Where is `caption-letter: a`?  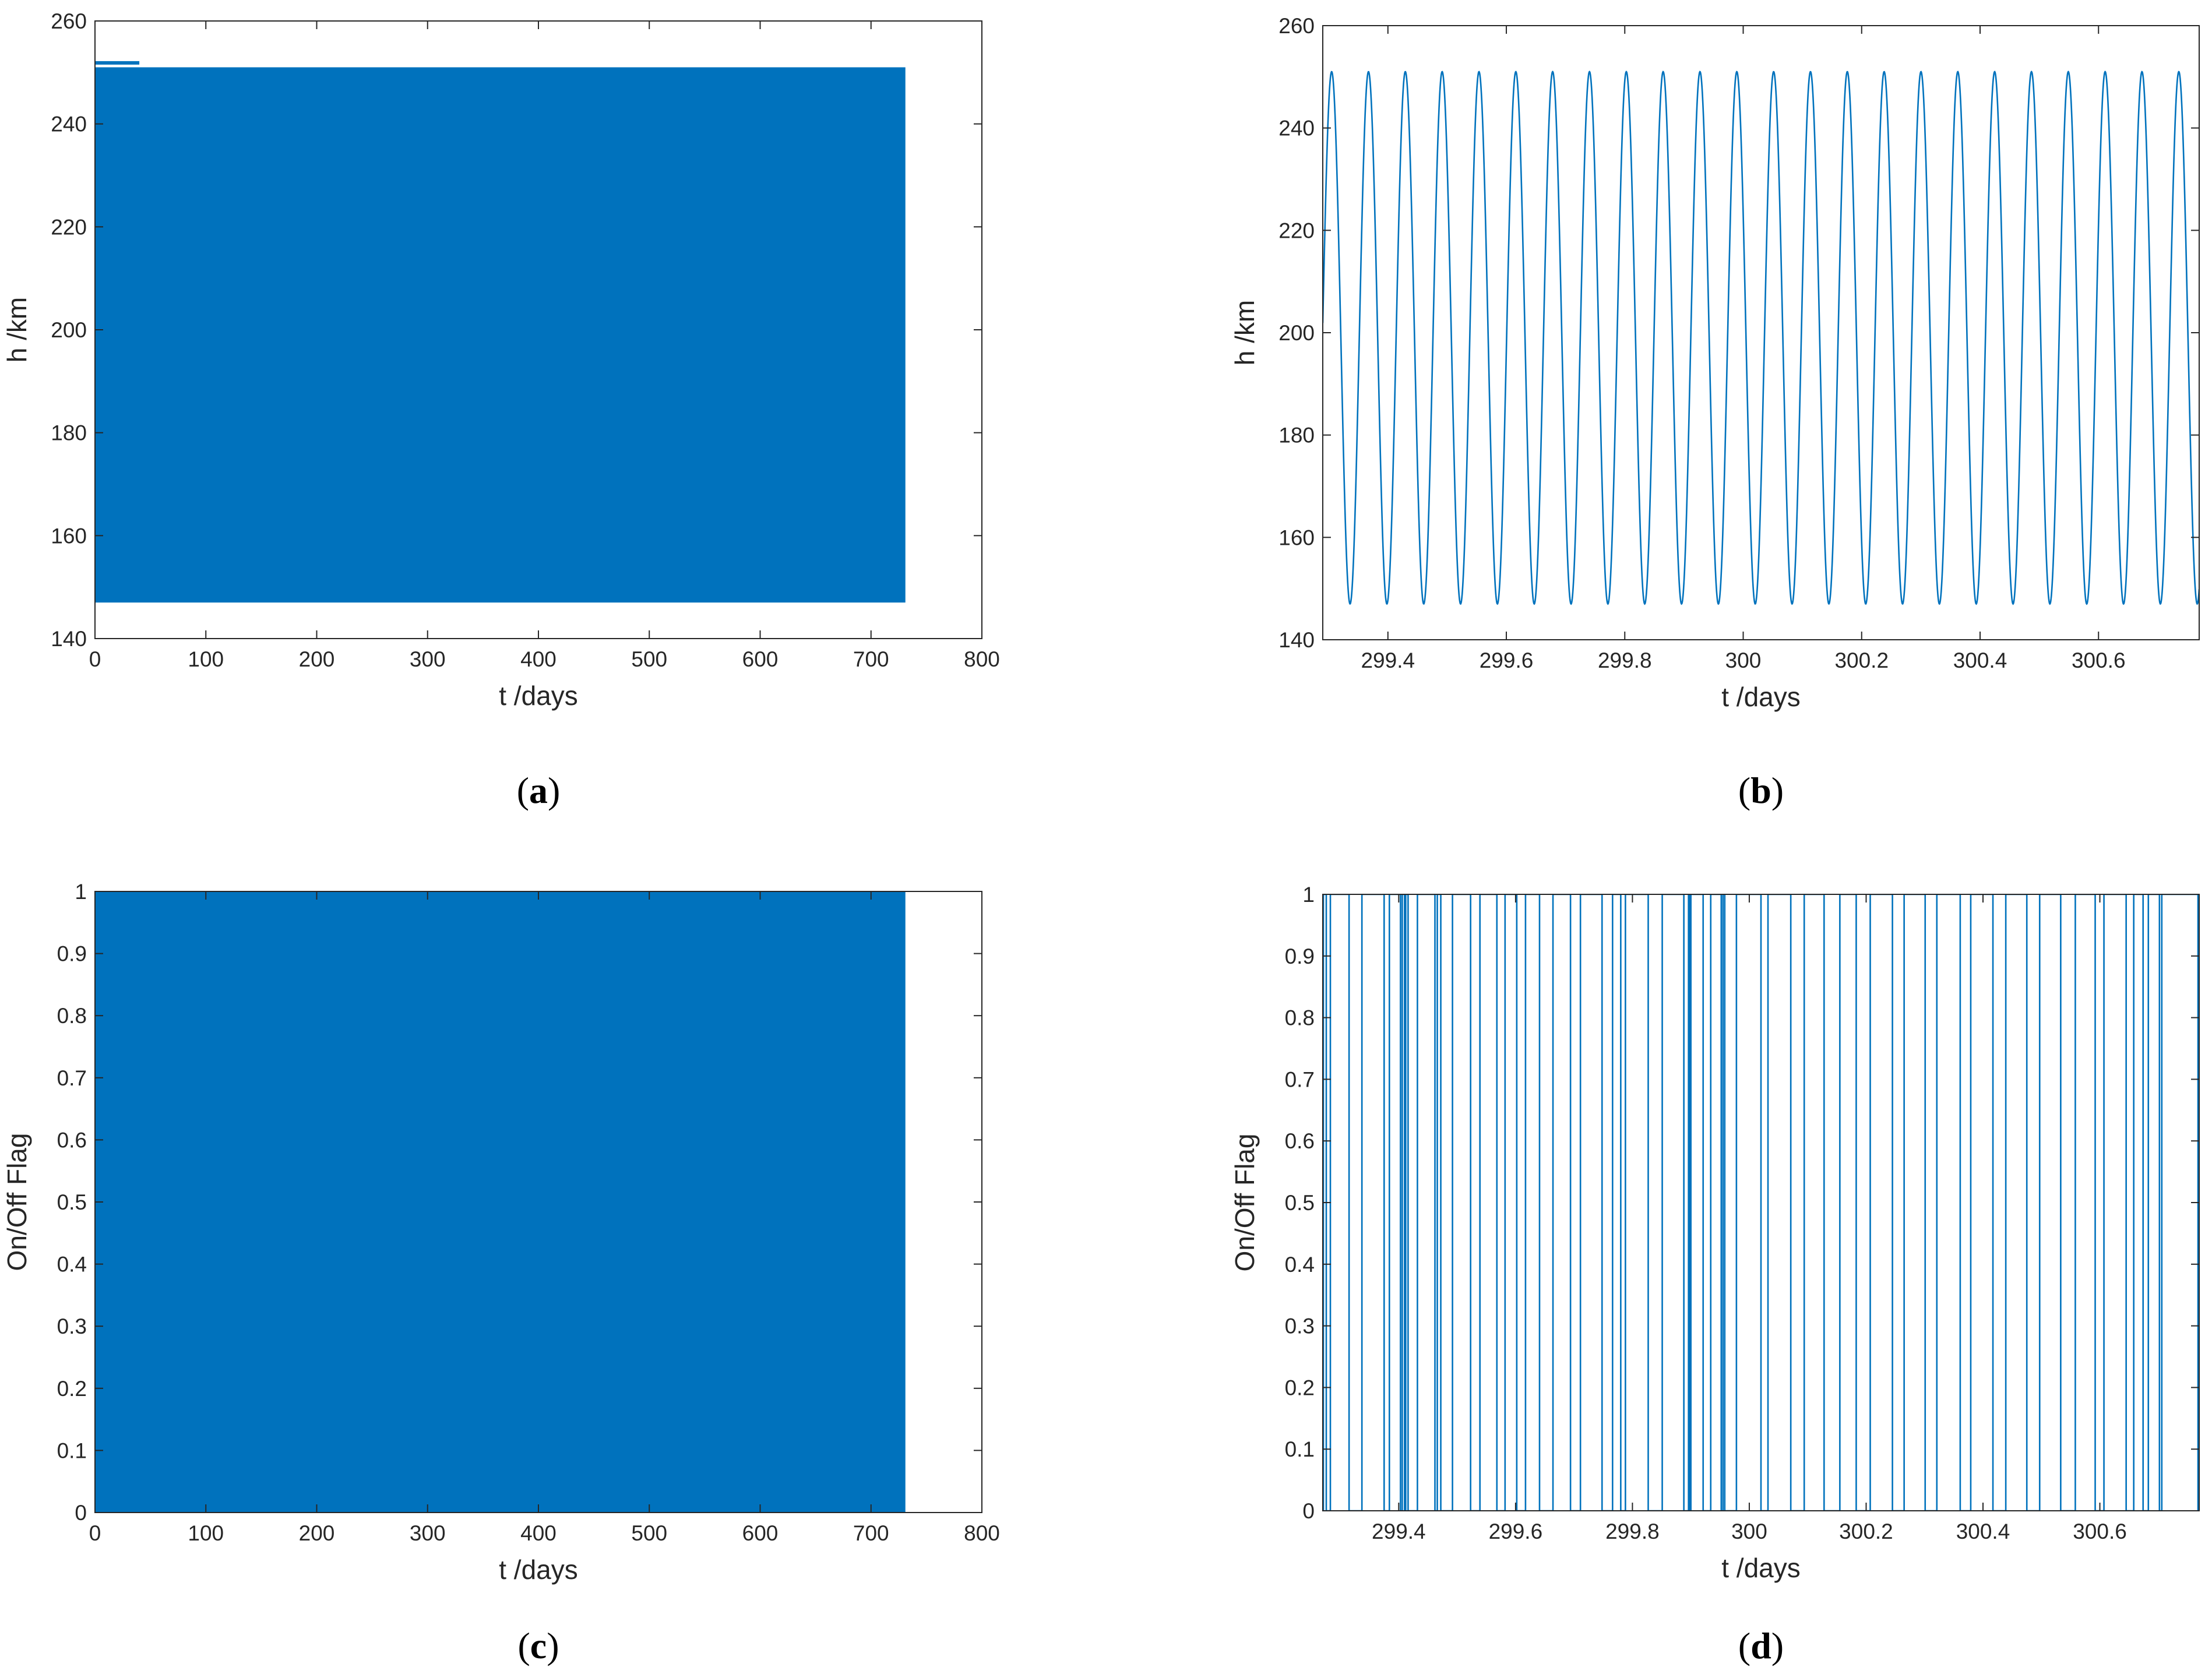 caption-letter: a is located at coordinates (538, 790).